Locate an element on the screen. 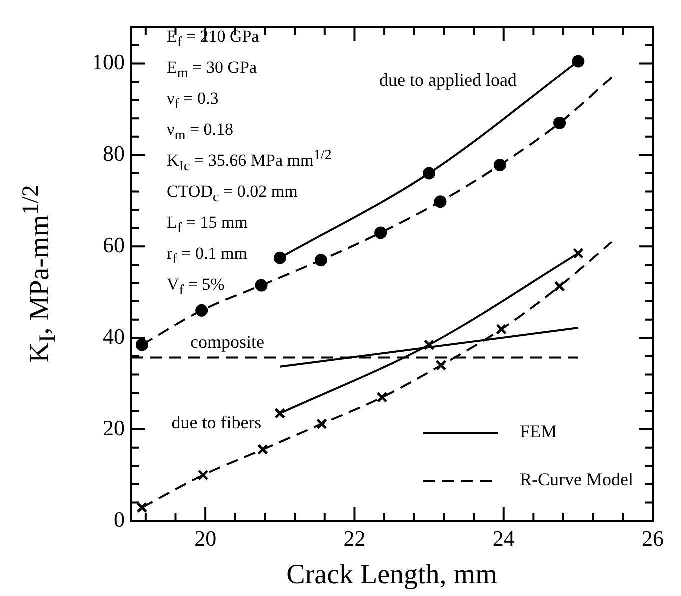 The height and width of the screenshot is (596, 681). annotation: due to applied load is located at coordinates (448, 80).